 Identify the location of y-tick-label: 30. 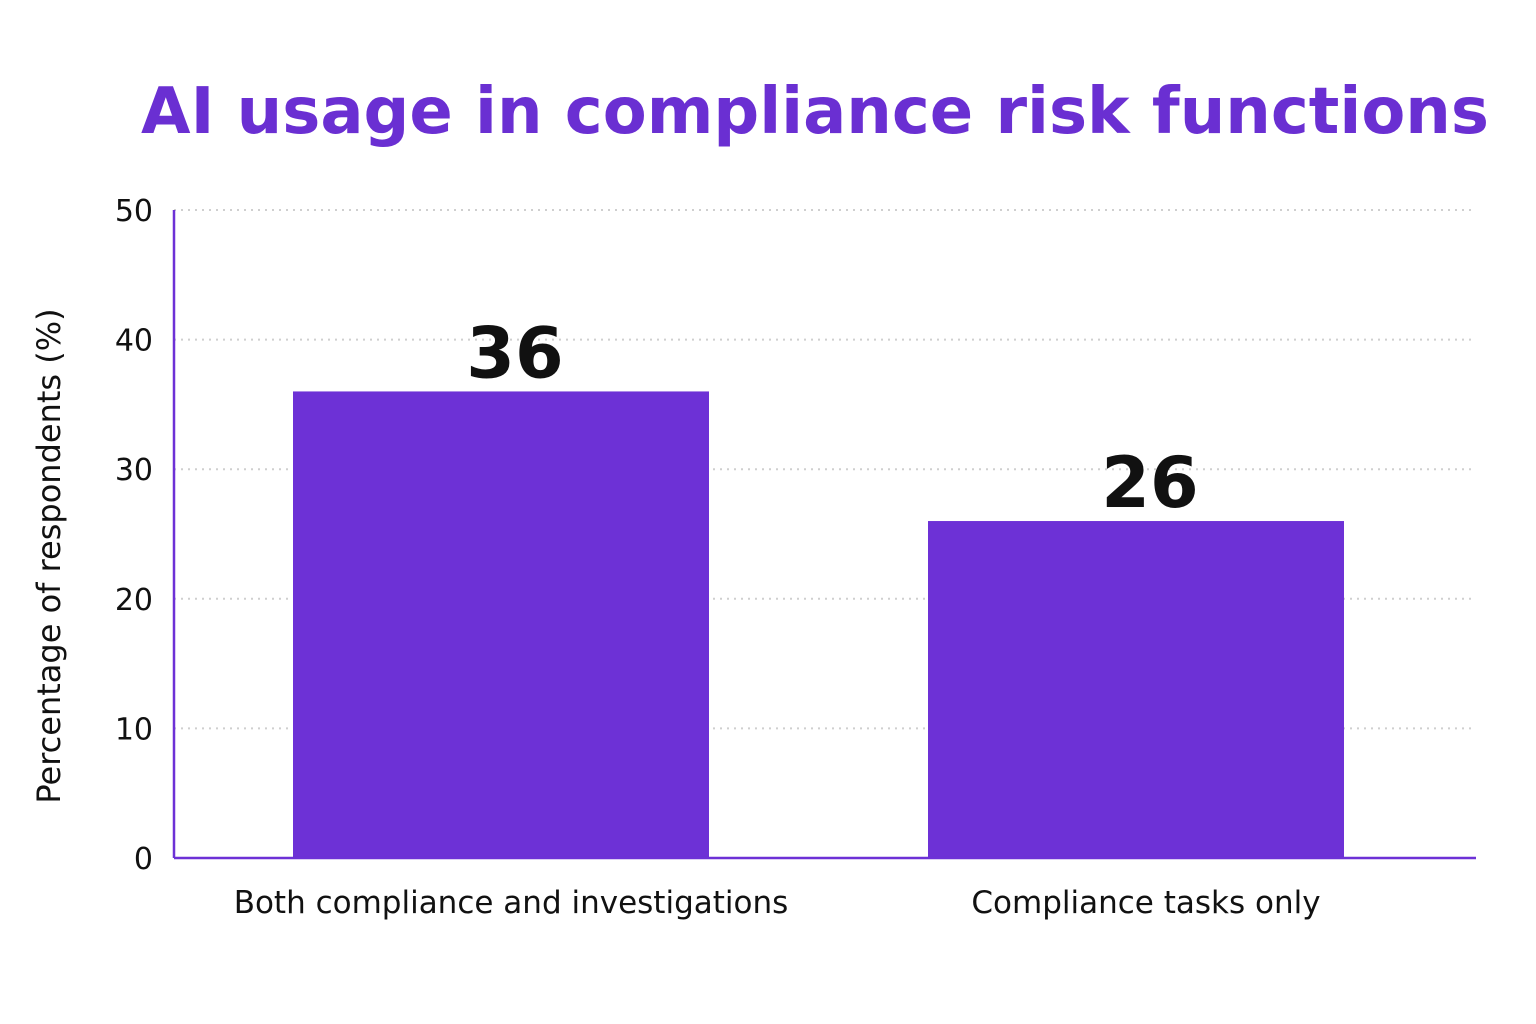
(134, 470).